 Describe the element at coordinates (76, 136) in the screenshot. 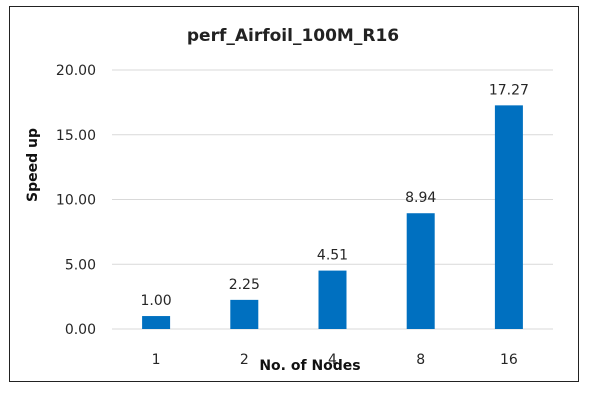

I see `y-tick-label: 15.00` at that location.